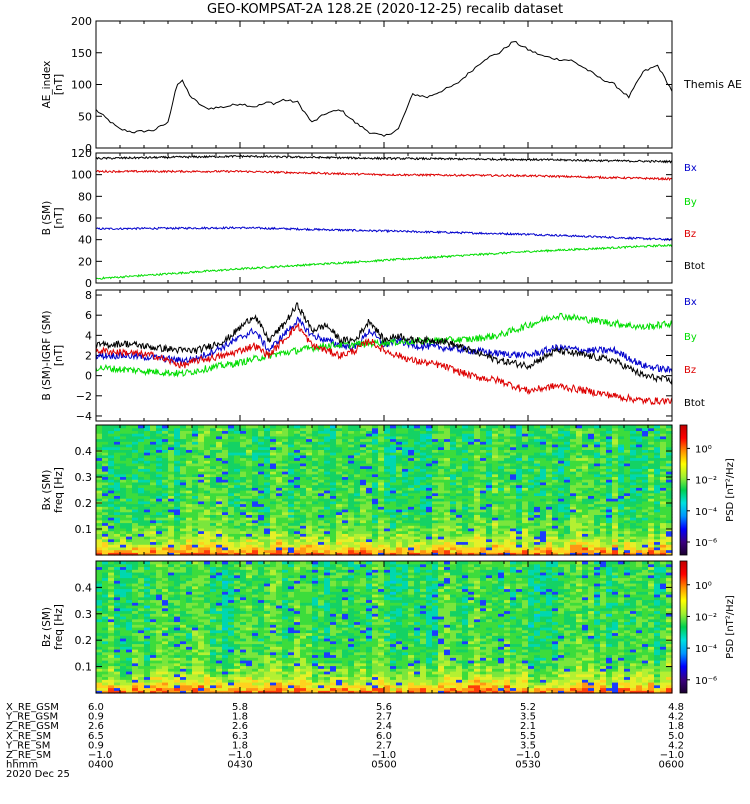  What do you see at coordinates (84, 451) in the screenshot?
I see `y-tick-label: 0.4` at bounding box center [84, 451].